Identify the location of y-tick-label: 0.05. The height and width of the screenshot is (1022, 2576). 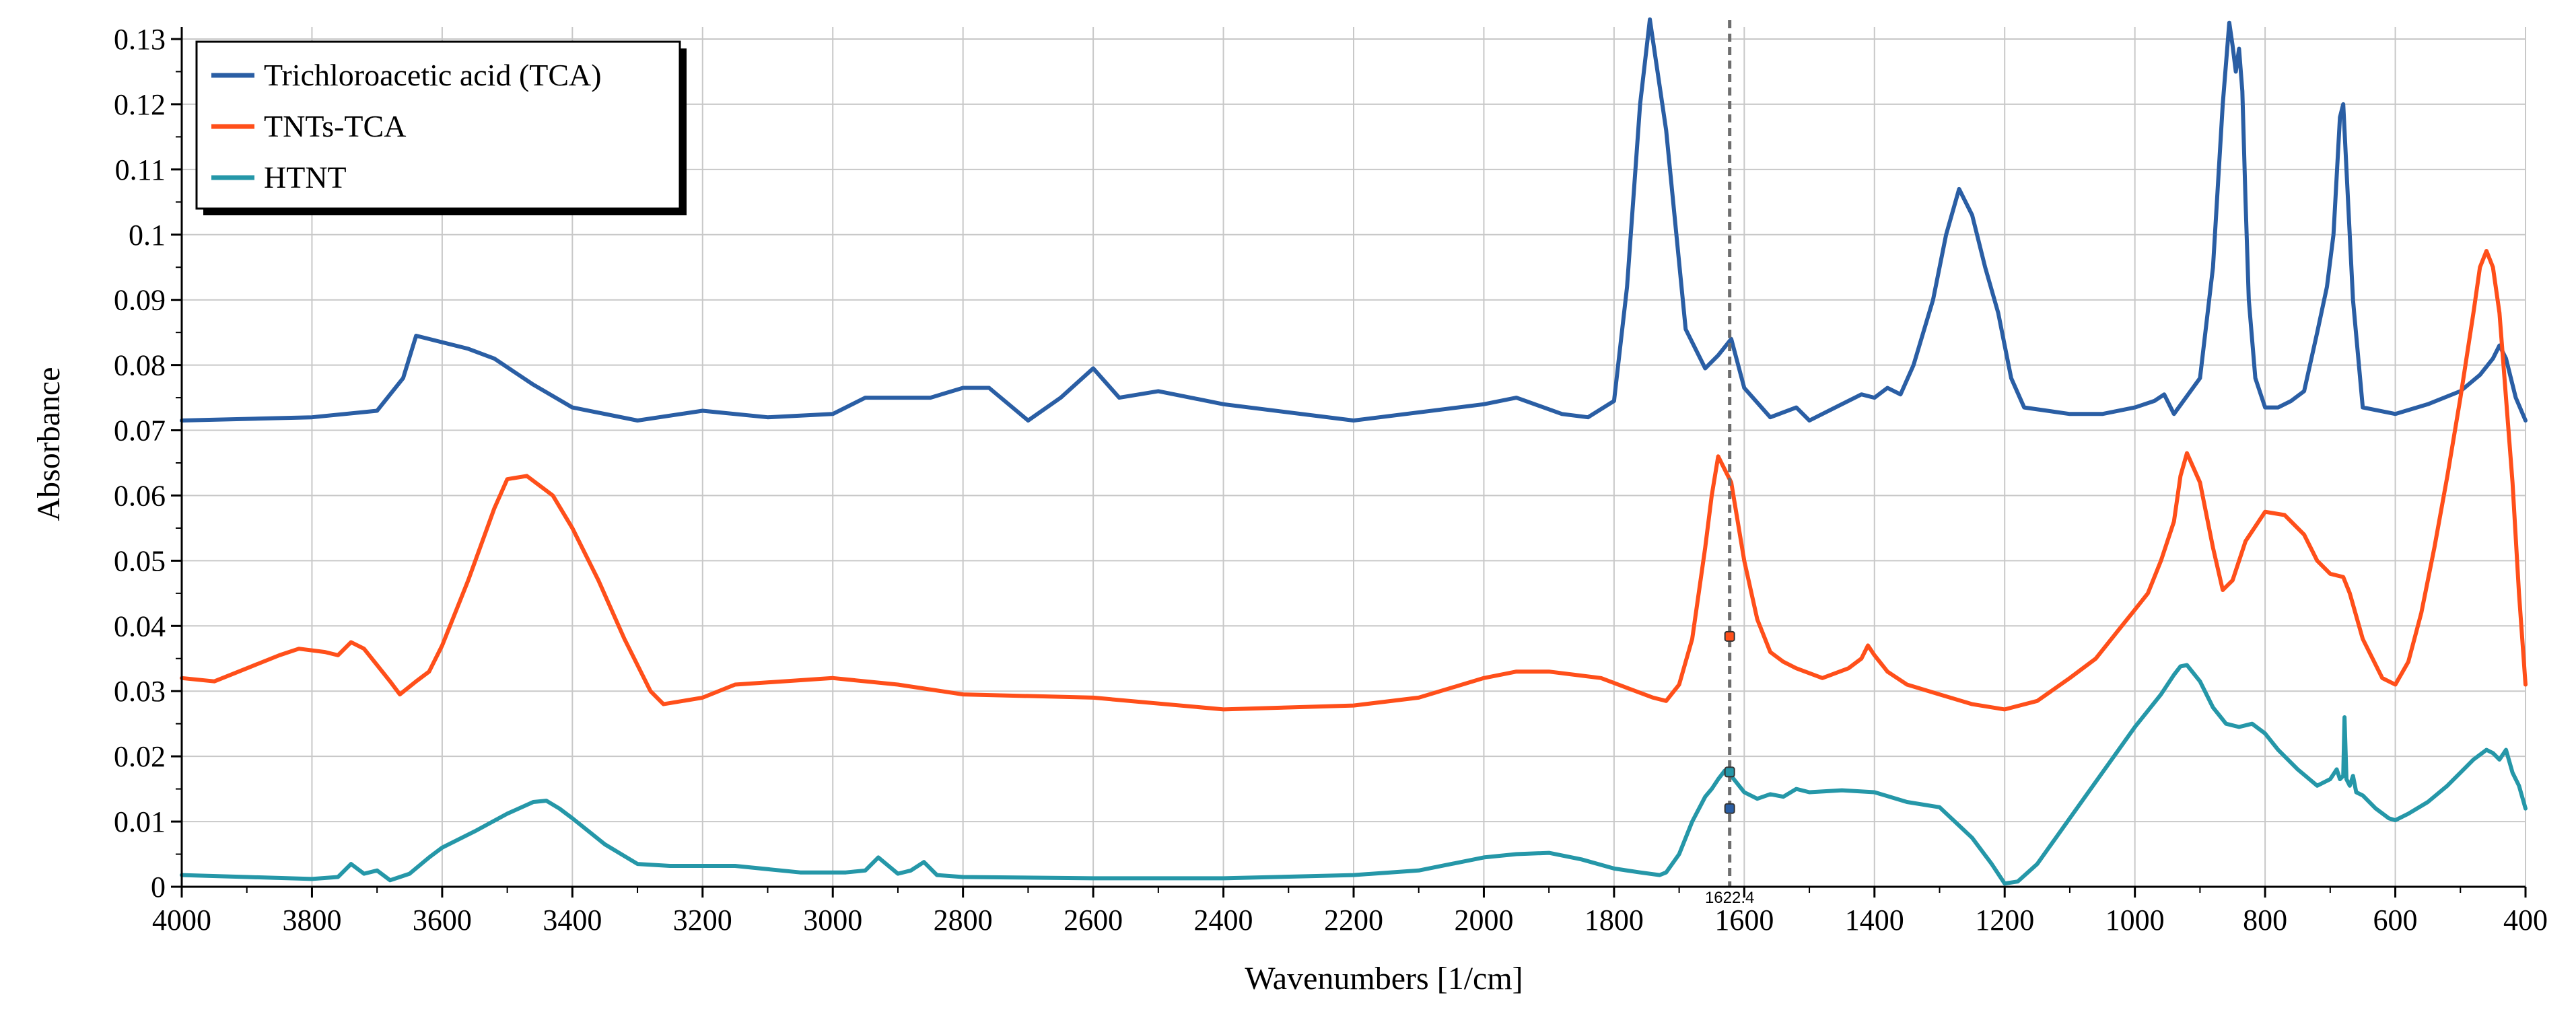
(140, 560).